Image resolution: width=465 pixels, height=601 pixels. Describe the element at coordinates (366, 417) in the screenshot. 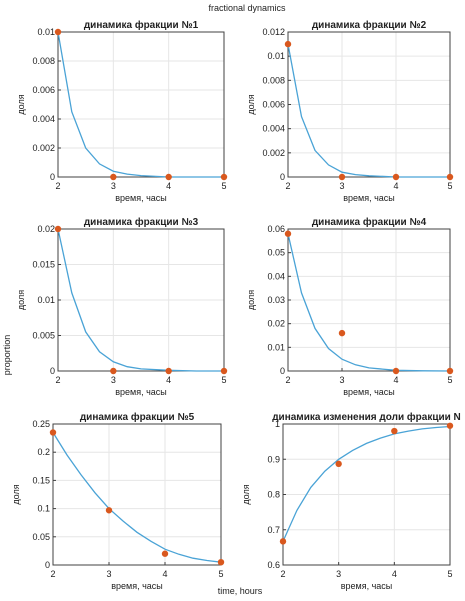

I see `panel-title: динамика изменения доли фракции N` at that location.